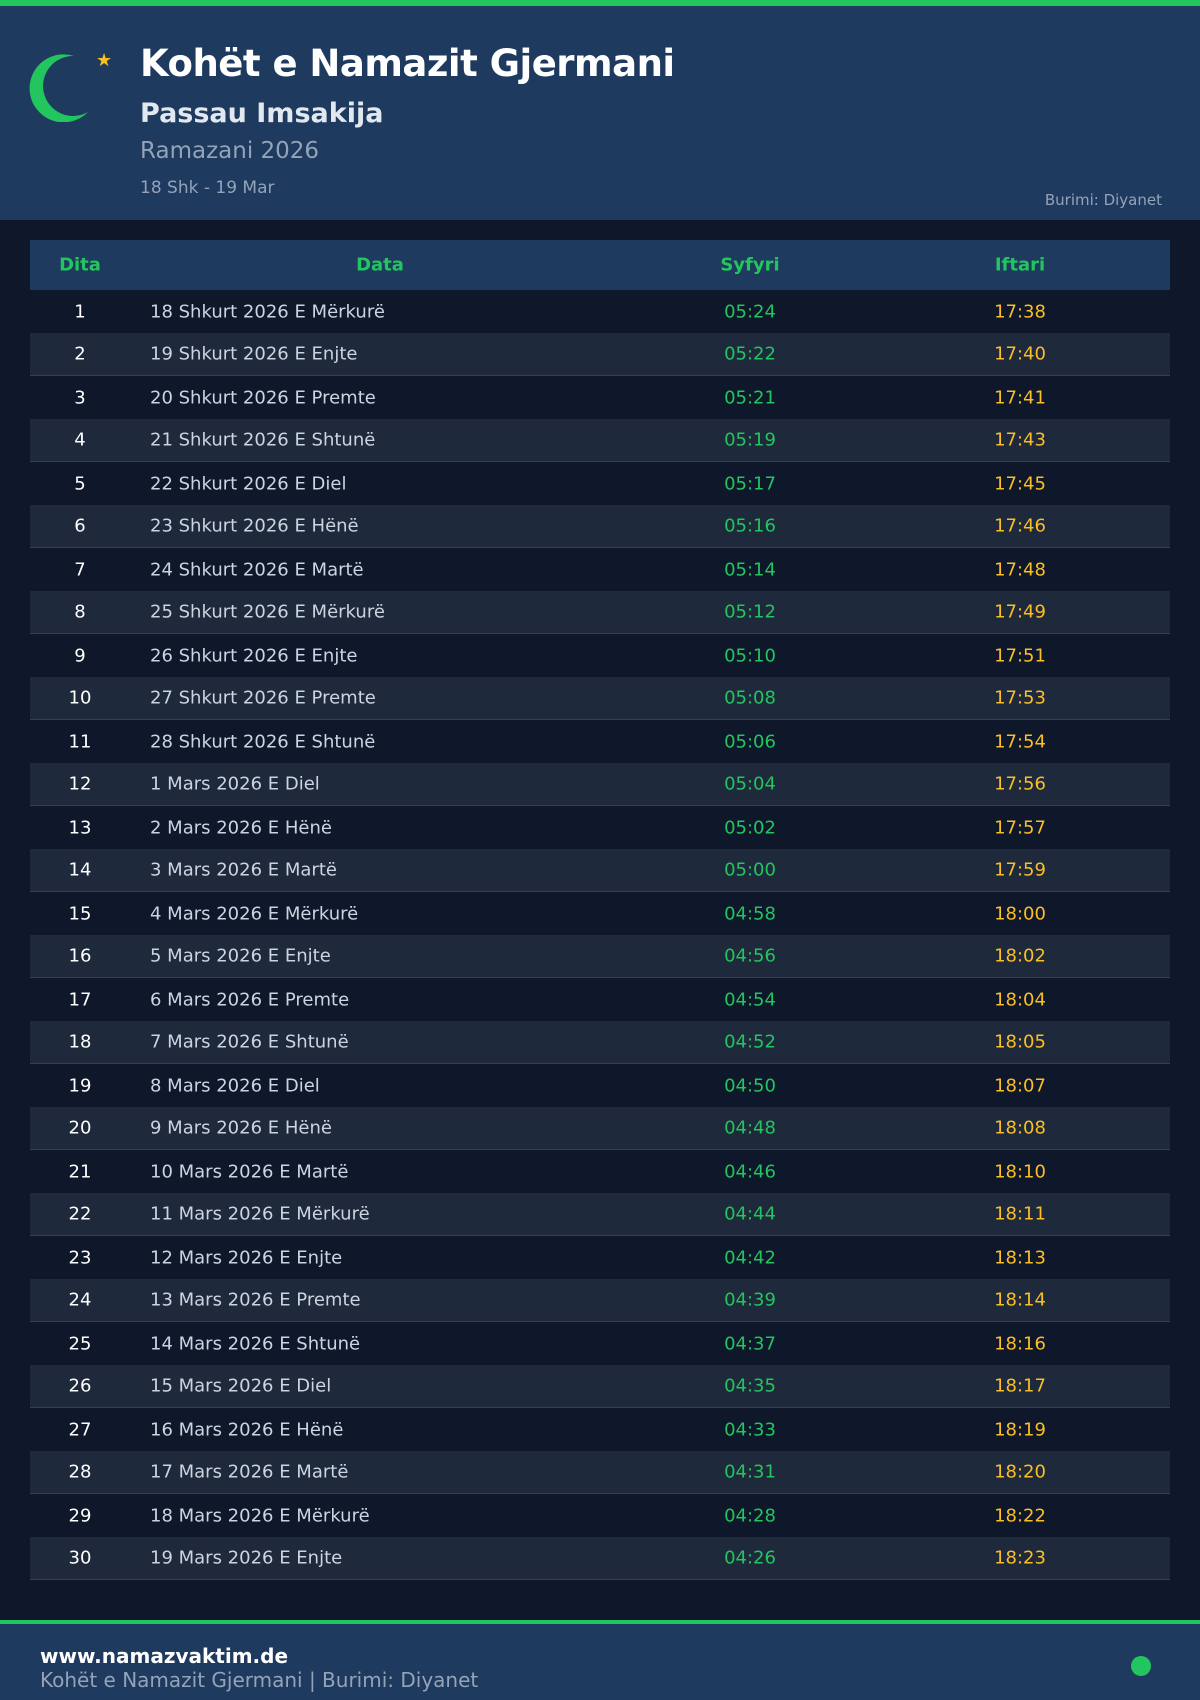 This screenshot has width=1200, height=1700. I want to click on date: 10 Mars 2026 E Martë, so click(249, 1171).